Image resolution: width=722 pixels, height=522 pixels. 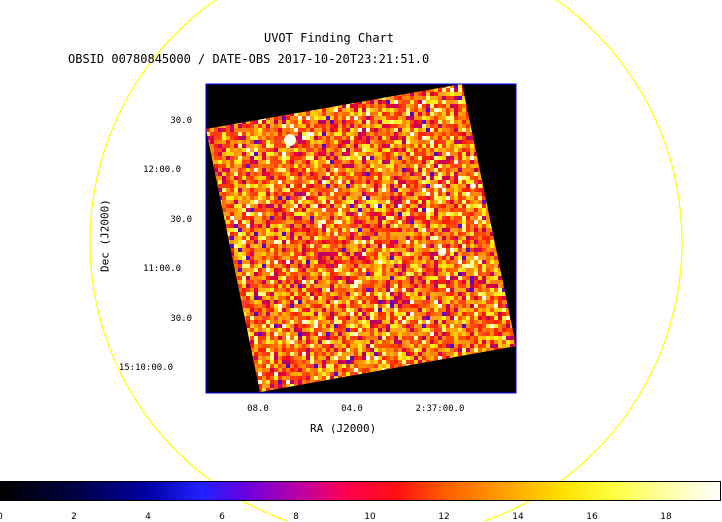 I want to click on y-tick-label: 11:00.0, so click(x=141, y=269).